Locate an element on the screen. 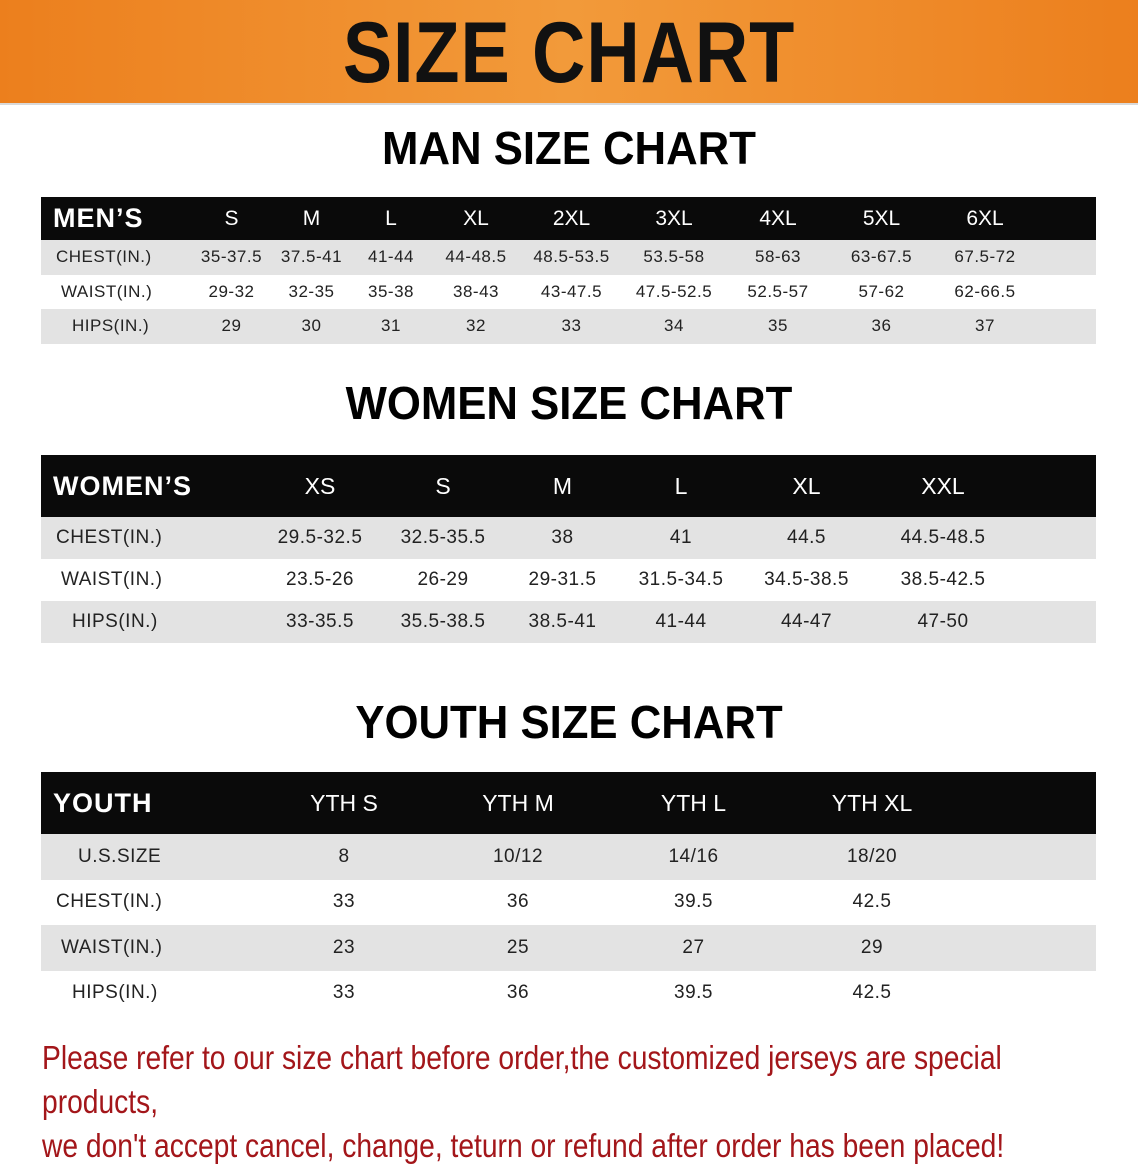  measurement-cell: 41 is located at coordinates (681, 537).